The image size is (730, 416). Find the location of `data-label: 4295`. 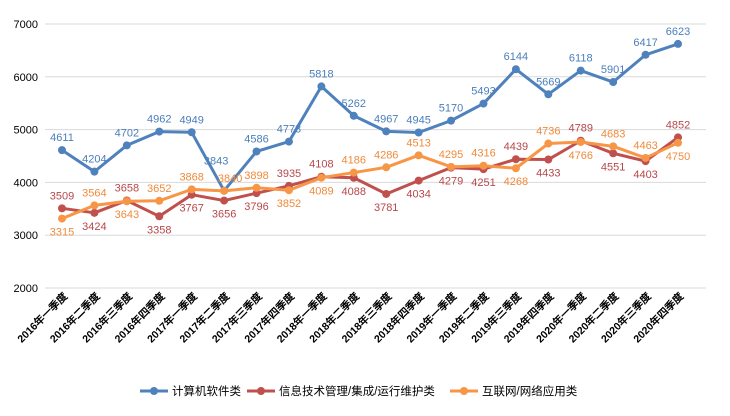

data-label: 4295 is located at coordinates (451, 155).